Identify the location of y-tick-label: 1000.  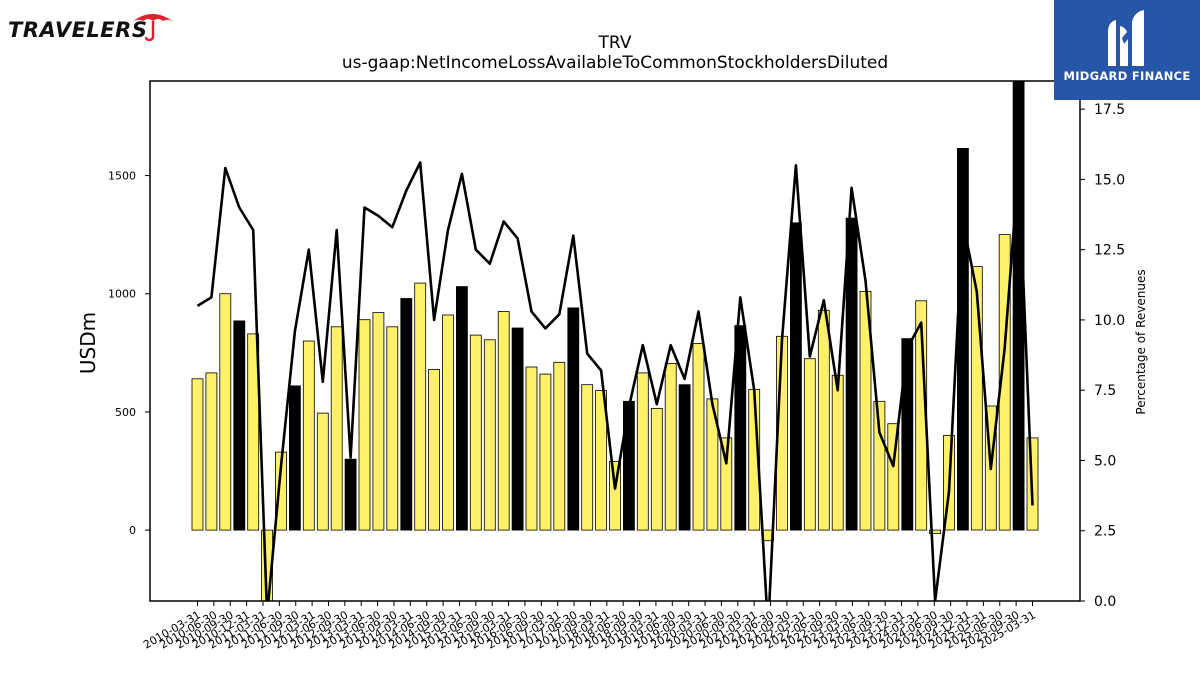
(122, 294).